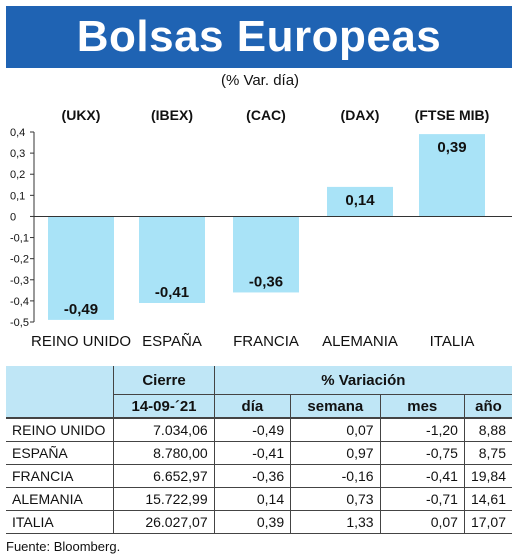  Describe the element at coordinates (260, 80) in the screenshot. I see `chart-subtitle: (% Var. día)` at that location.